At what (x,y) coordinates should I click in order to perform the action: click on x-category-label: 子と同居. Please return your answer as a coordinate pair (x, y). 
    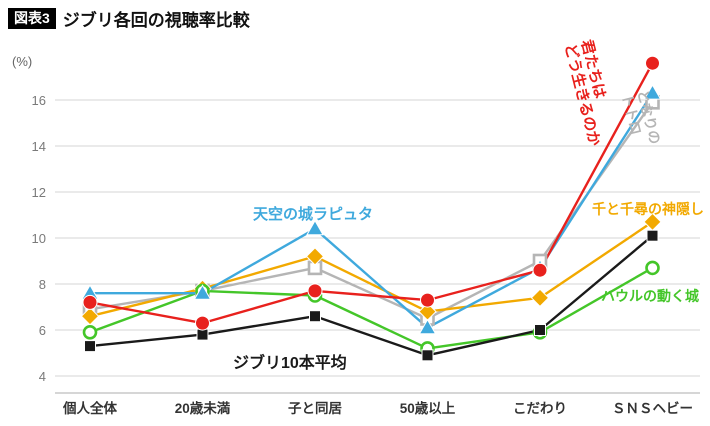
    Looking at the image, I should click on (315, 408).